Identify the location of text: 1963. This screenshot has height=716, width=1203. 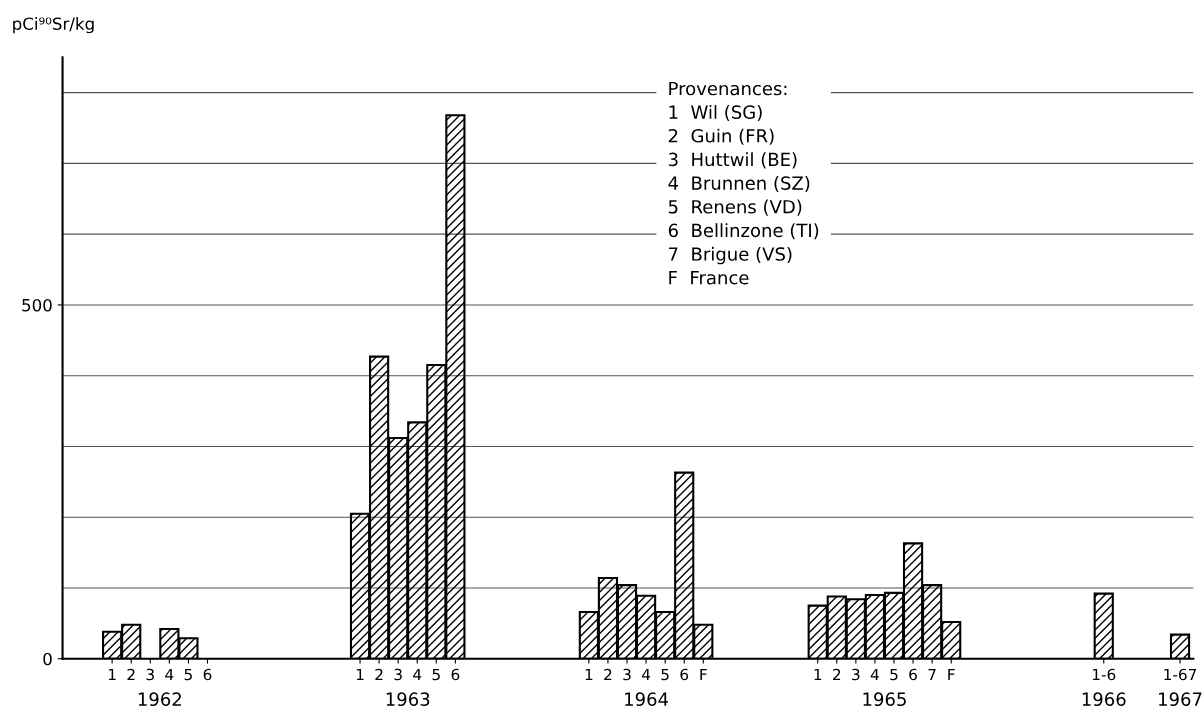
(408, 699).